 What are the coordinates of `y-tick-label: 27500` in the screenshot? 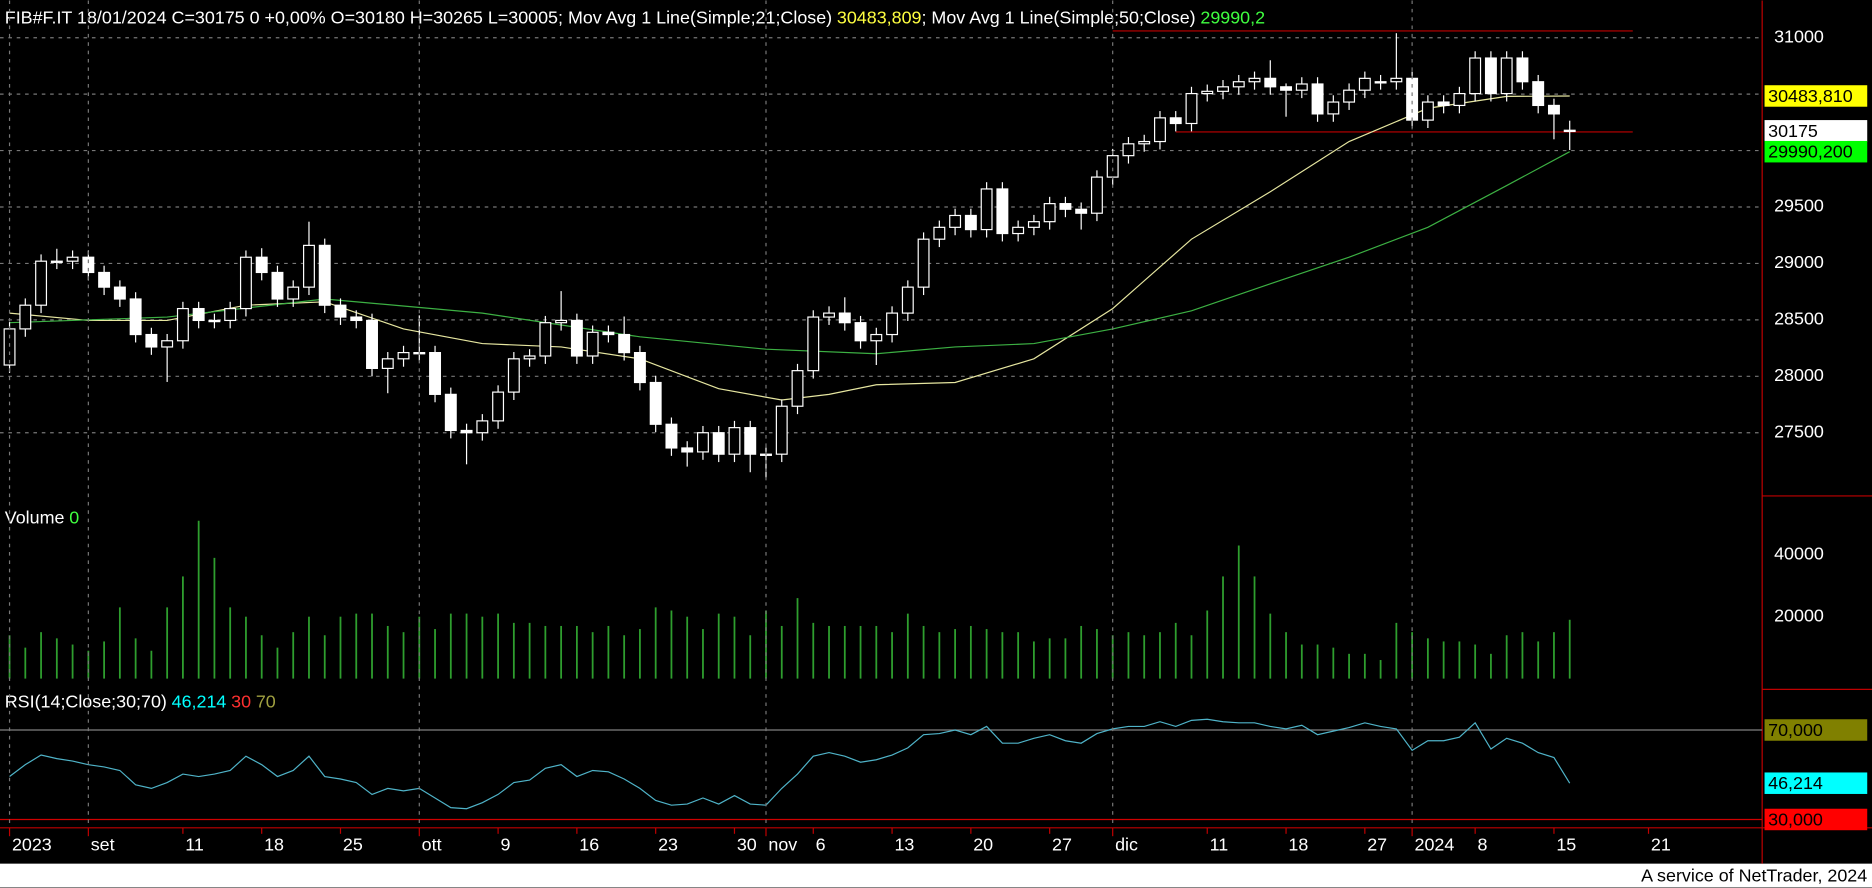 It's located at (1799, 431).